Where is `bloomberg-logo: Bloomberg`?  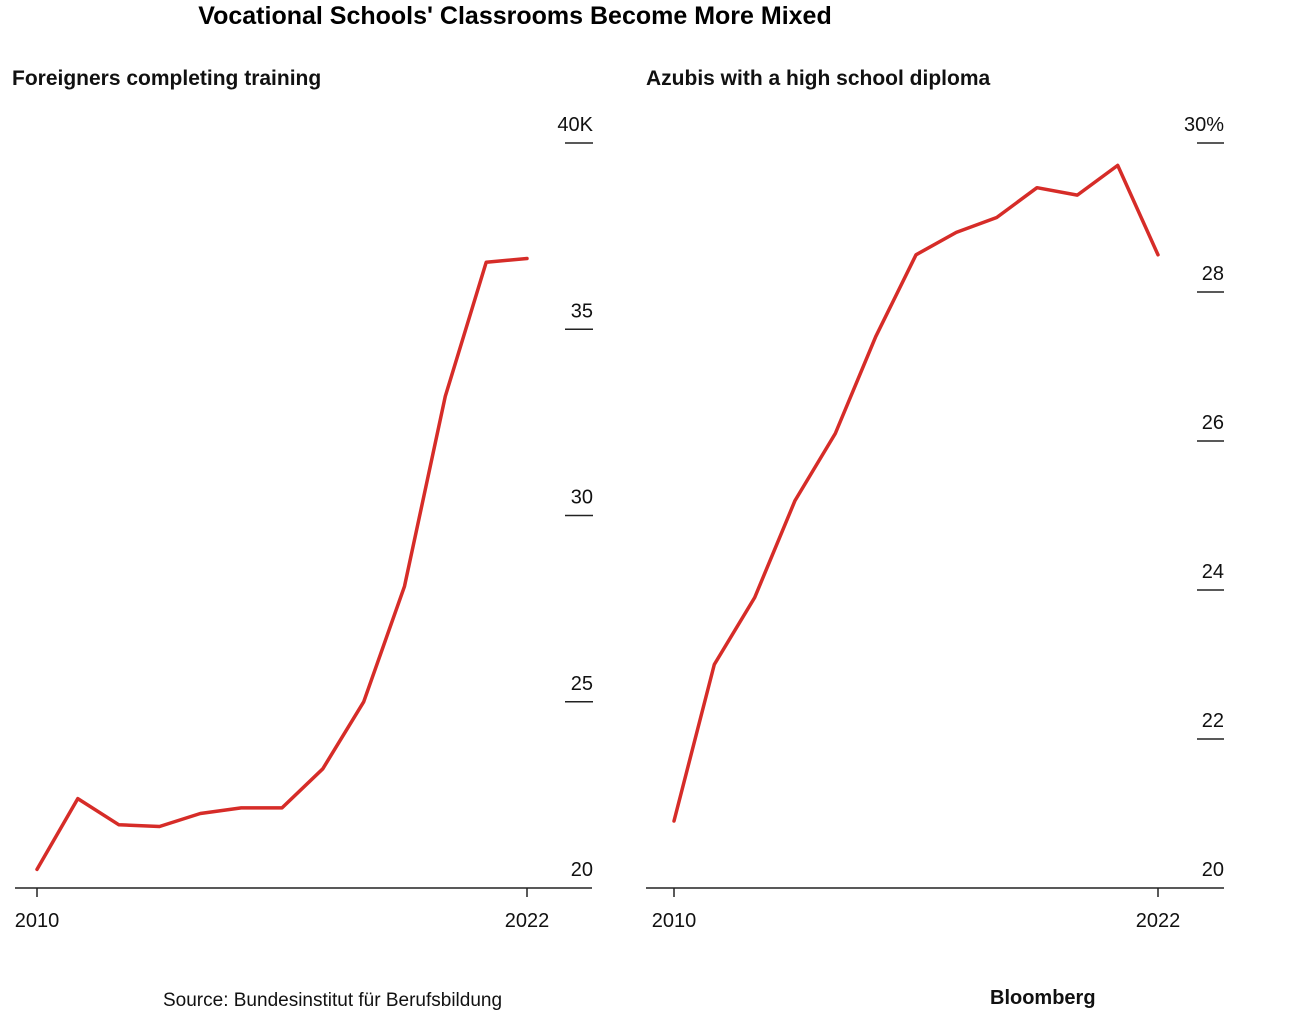 bloomberg-logo: Bloomberg is located at coordinates (1043, 998).